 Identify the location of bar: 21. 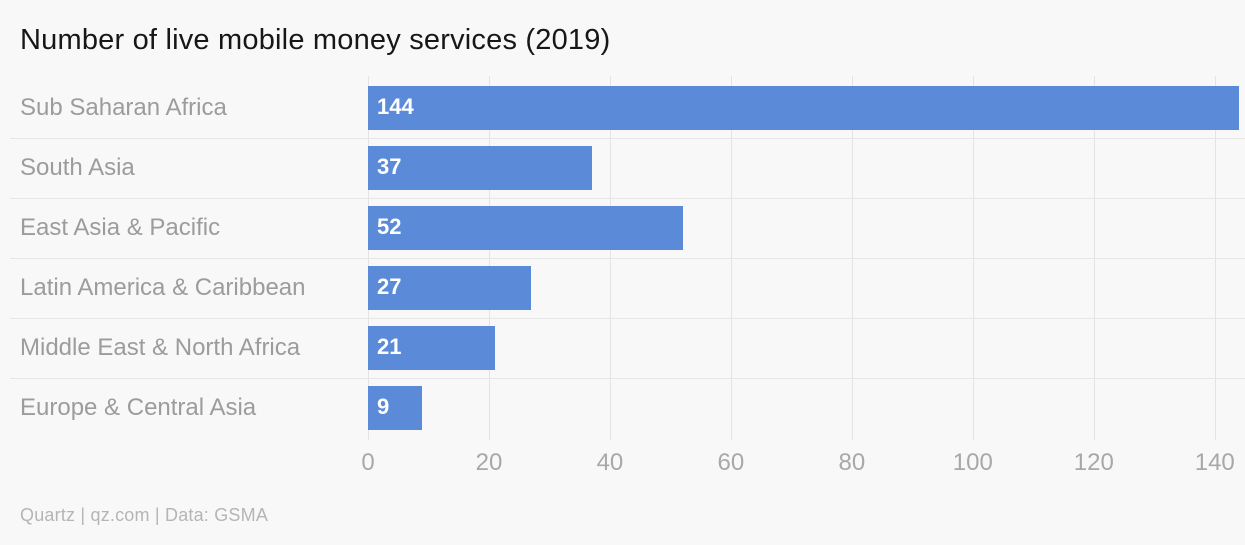
(431, 348).